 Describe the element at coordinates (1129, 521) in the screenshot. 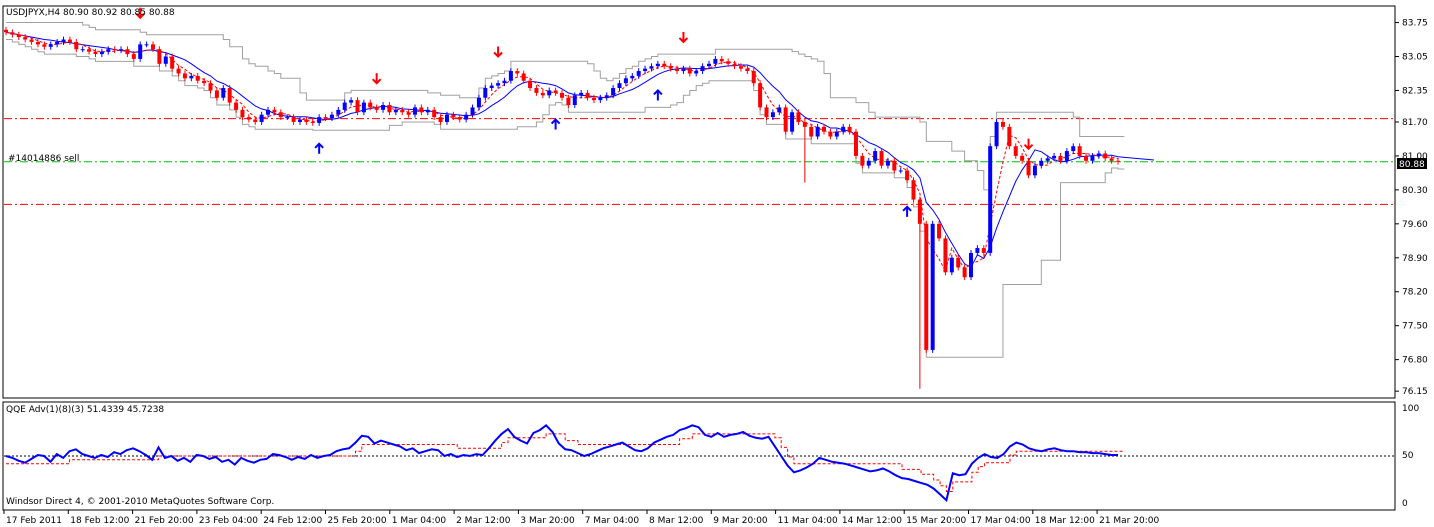

I see `x-tick-label: 21 Mar 20:00` at that location.